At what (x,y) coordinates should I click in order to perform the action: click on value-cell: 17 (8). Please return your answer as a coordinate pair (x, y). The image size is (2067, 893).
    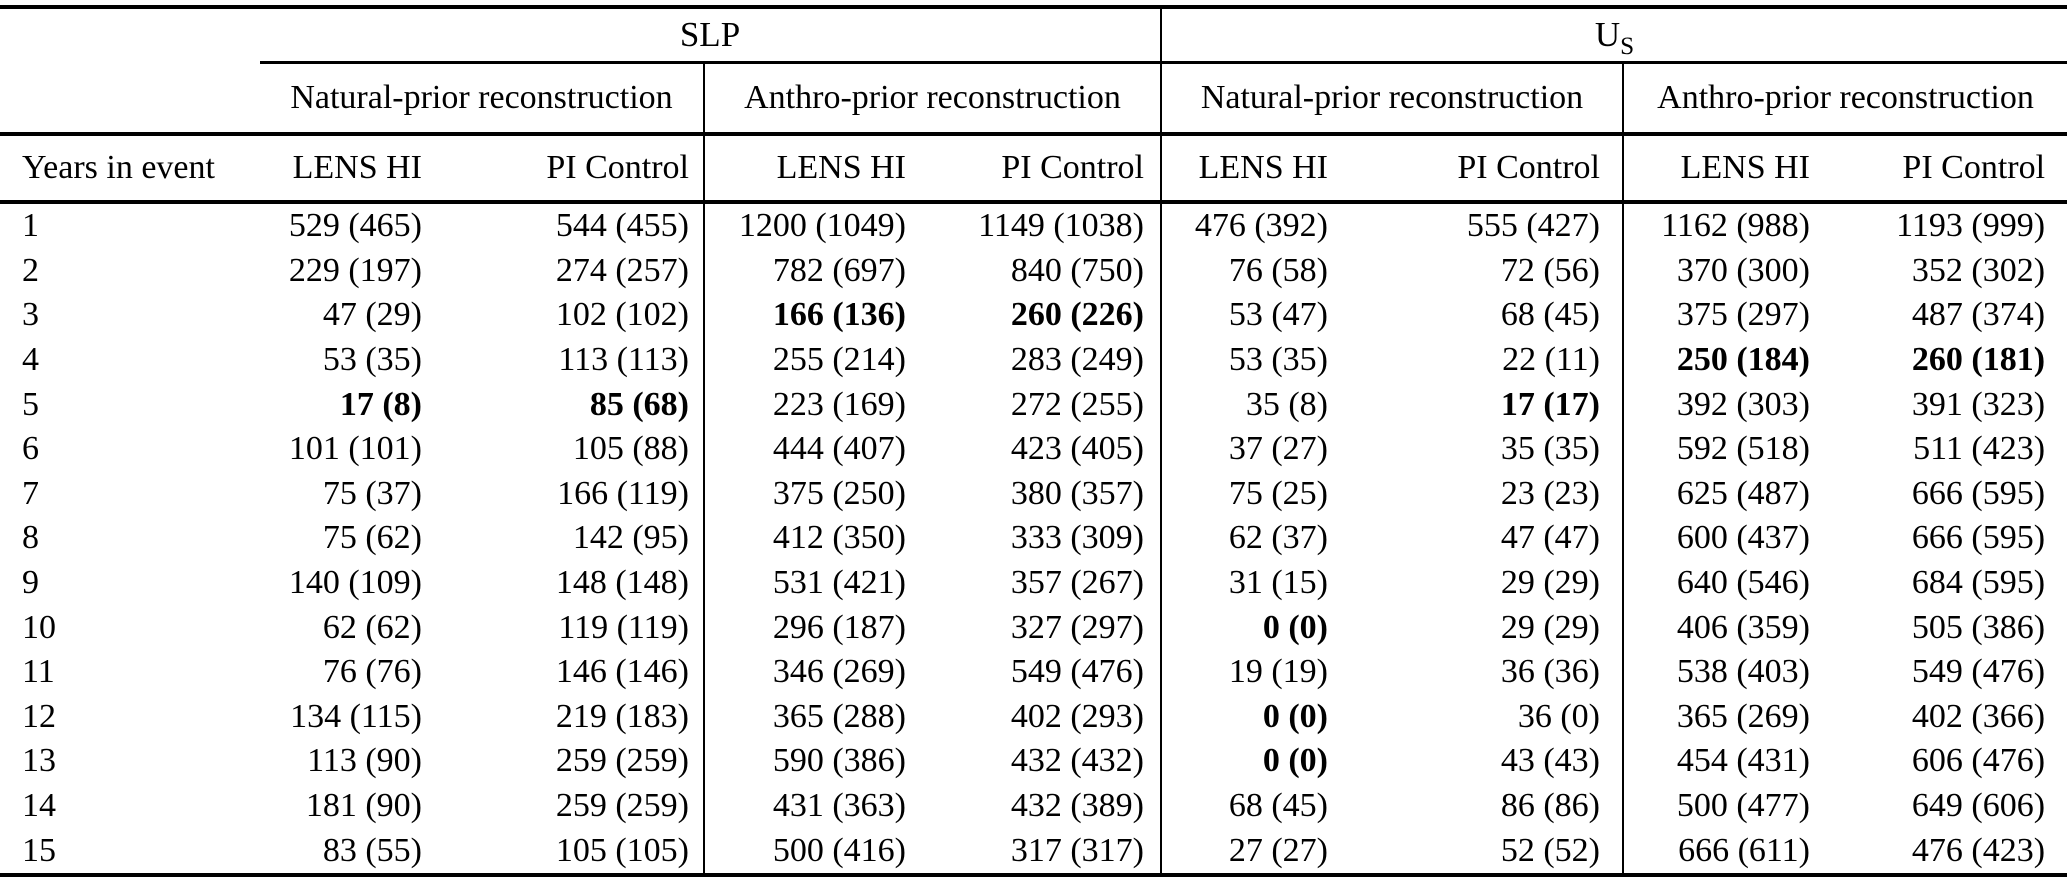
    Looking at the image, I should click on (380, 404).